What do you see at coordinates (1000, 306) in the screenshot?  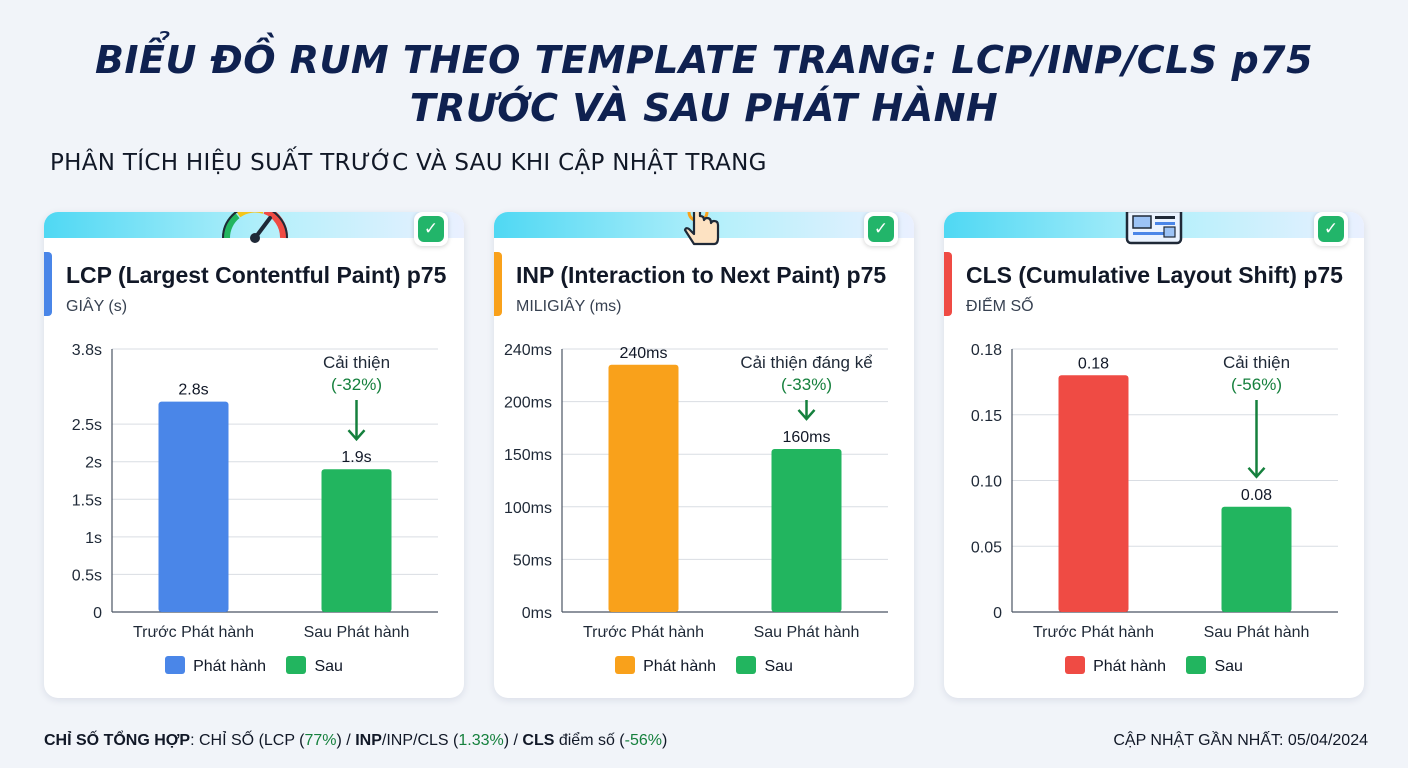 I see `unit-label: ĐIỂM SỐ` at bounding box center [1000, 306].